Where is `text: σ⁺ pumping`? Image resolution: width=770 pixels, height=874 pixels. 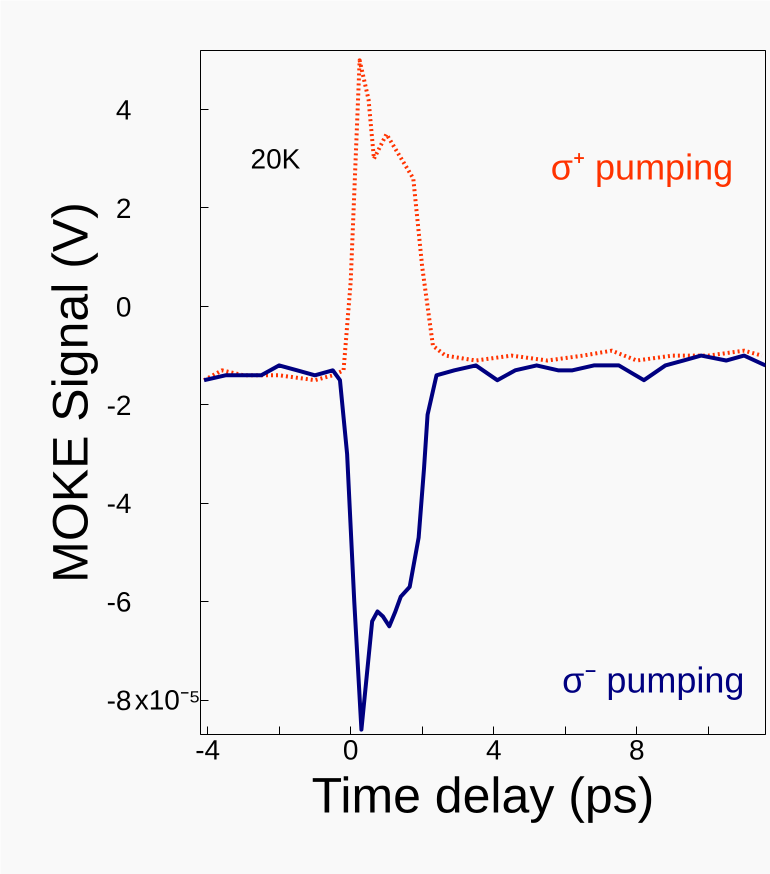
text: σ⁺ pumping is located at coordinates (642, 167).